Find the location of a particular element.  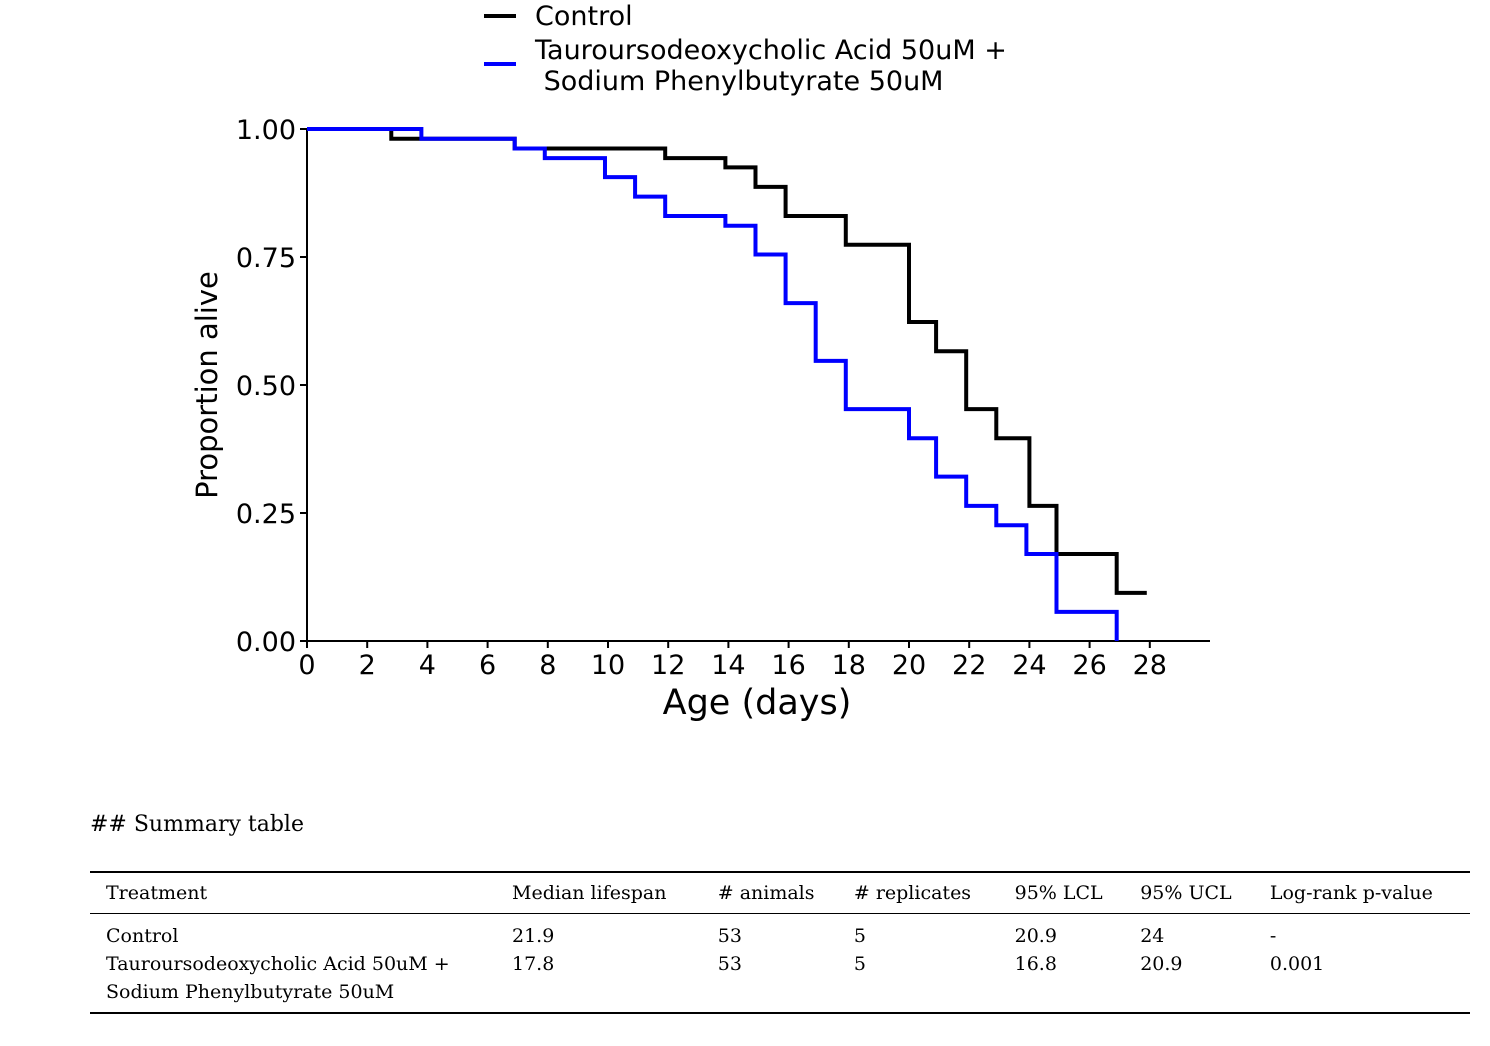

y-axis-label: Proportion alive is located at coordinates (207, 385).